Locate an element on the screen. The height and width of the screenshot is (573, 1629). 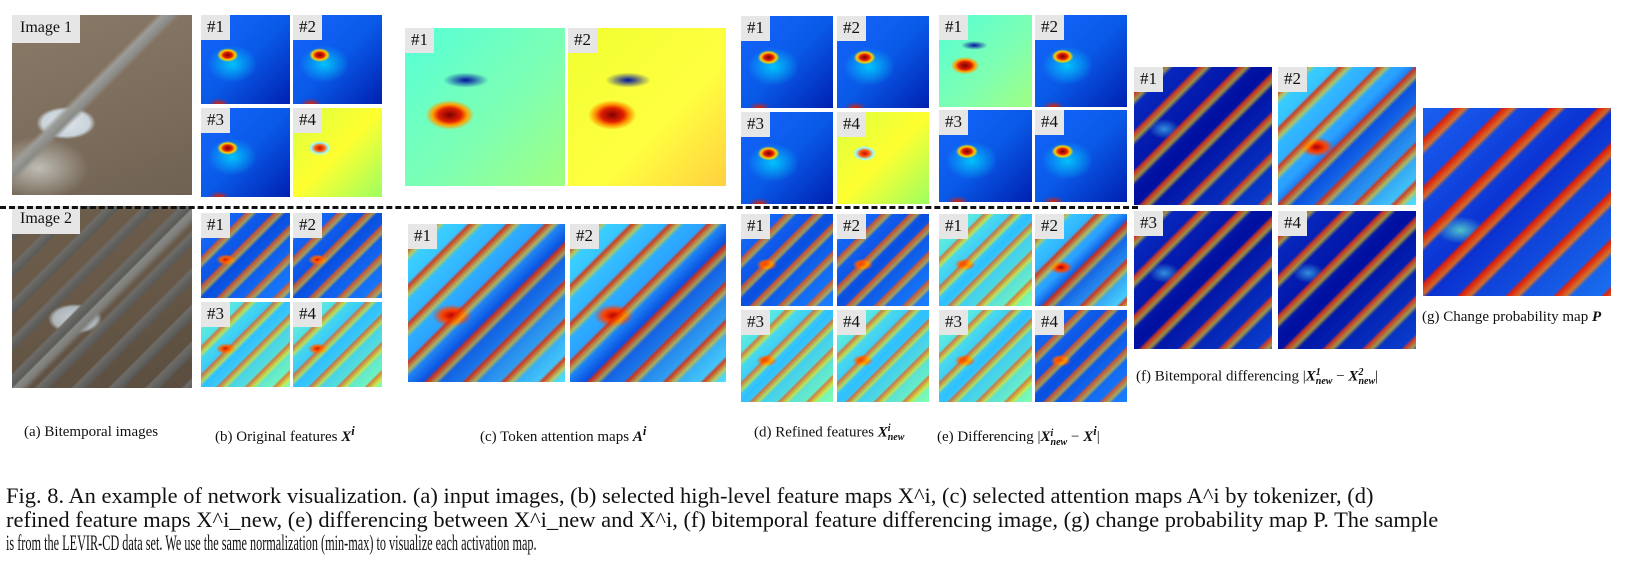
subcaption-f-text: (f) Bitemporal differencing is located at coordinates (1219, 376).